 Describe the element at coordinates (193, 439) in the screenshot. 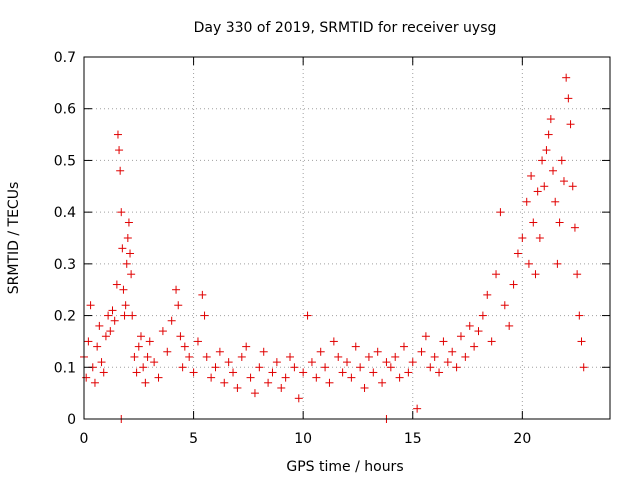

I see `x-tick-label: 5` at that location.